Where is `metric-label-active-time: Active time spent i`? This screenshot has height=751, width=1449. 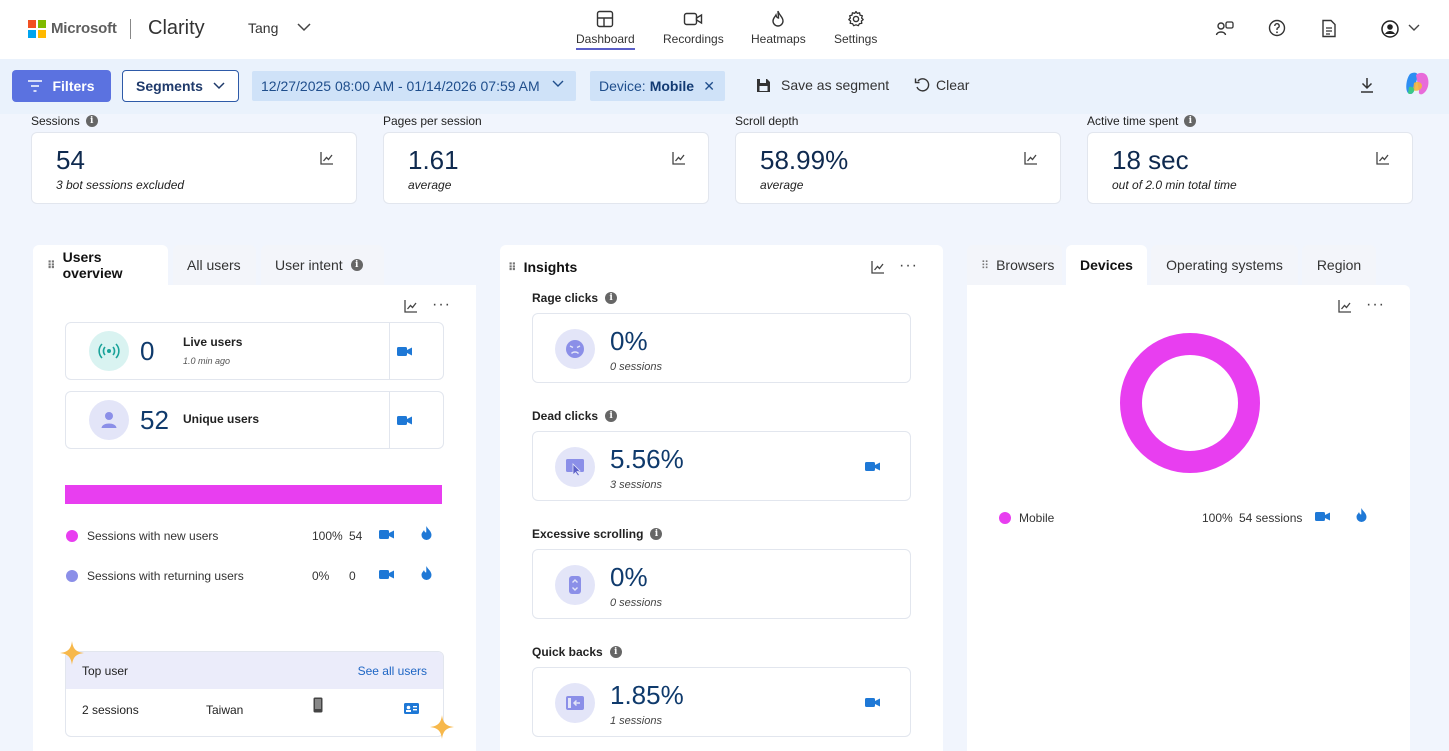
metric-label-active-time: Active time spent i is located at coordinates (1142, 121).